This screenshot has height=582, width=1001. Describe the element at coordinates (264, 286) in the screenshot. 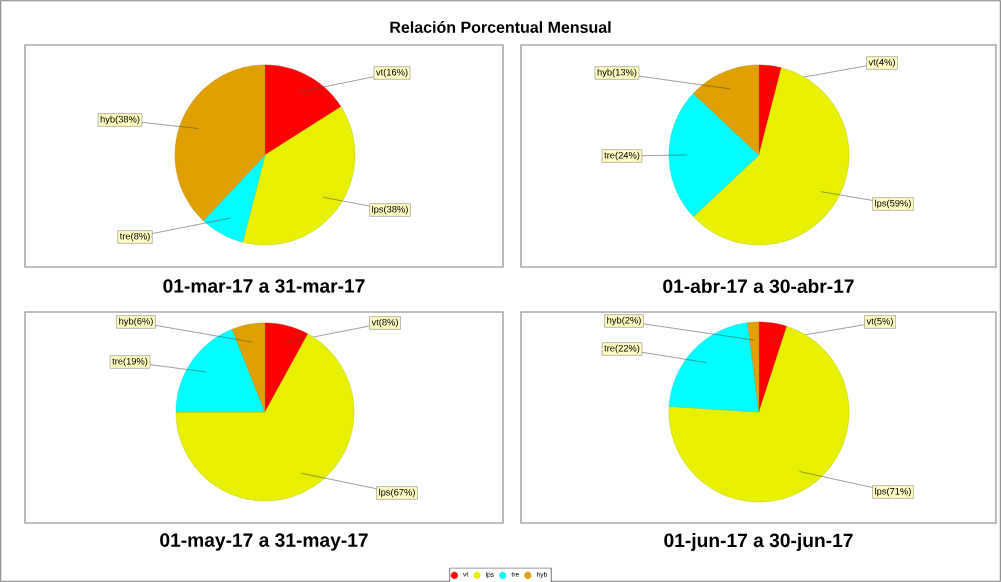

I see `text: 01-mar-17 a 31-mar-17` at that location.